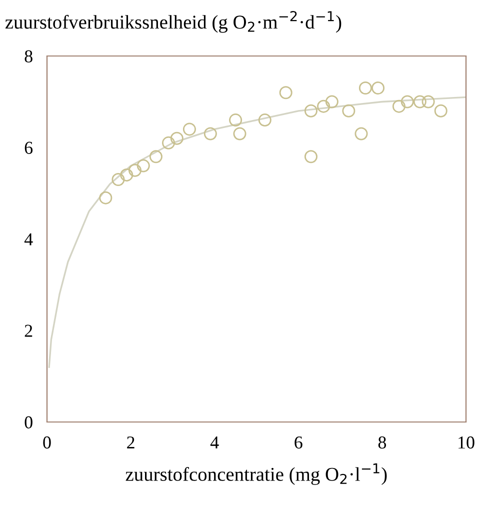  What do you see at coordinates (173, 22) in the screenshot?
I see `chart-title: zuurstofverbruikssnelheid (g O$_{2}$·m$^{−2}$·d$^{−1}$)` at bounding box center [173, 22].